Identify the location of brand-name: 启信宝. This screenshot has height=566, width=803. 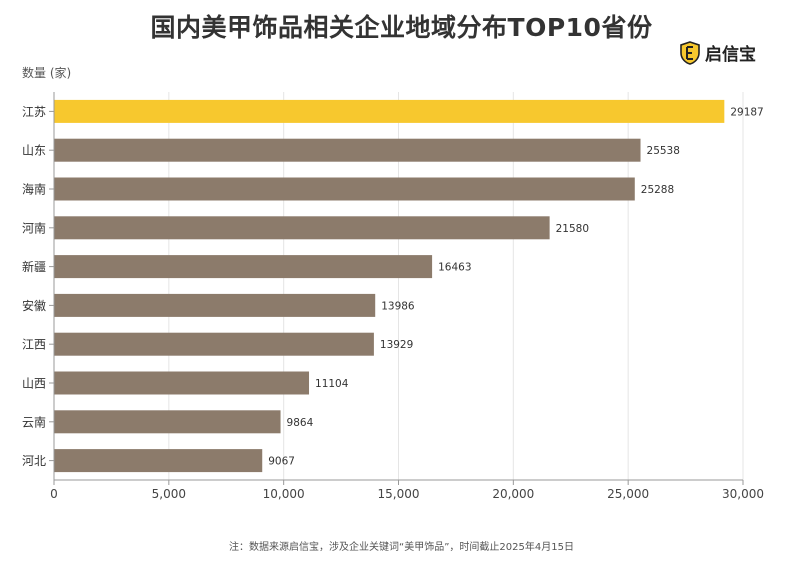
(730, 55).